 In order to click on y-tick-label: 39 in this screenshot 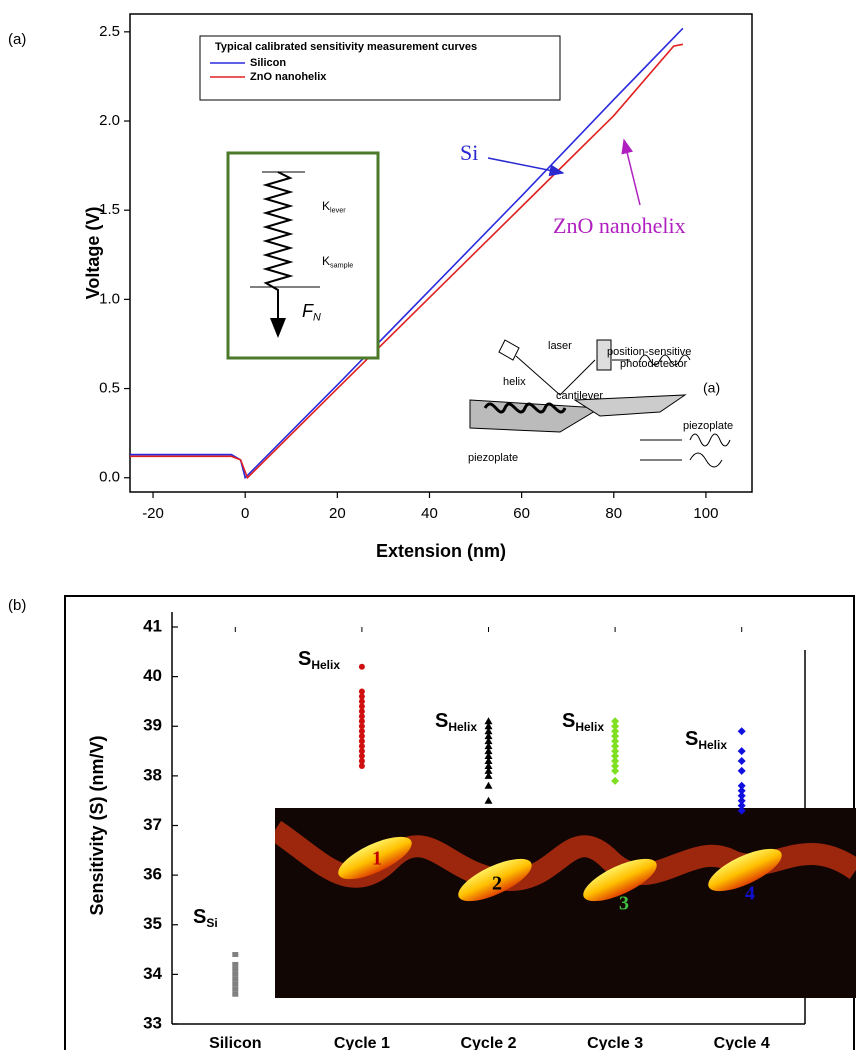, I will do `click(152, 725)`.